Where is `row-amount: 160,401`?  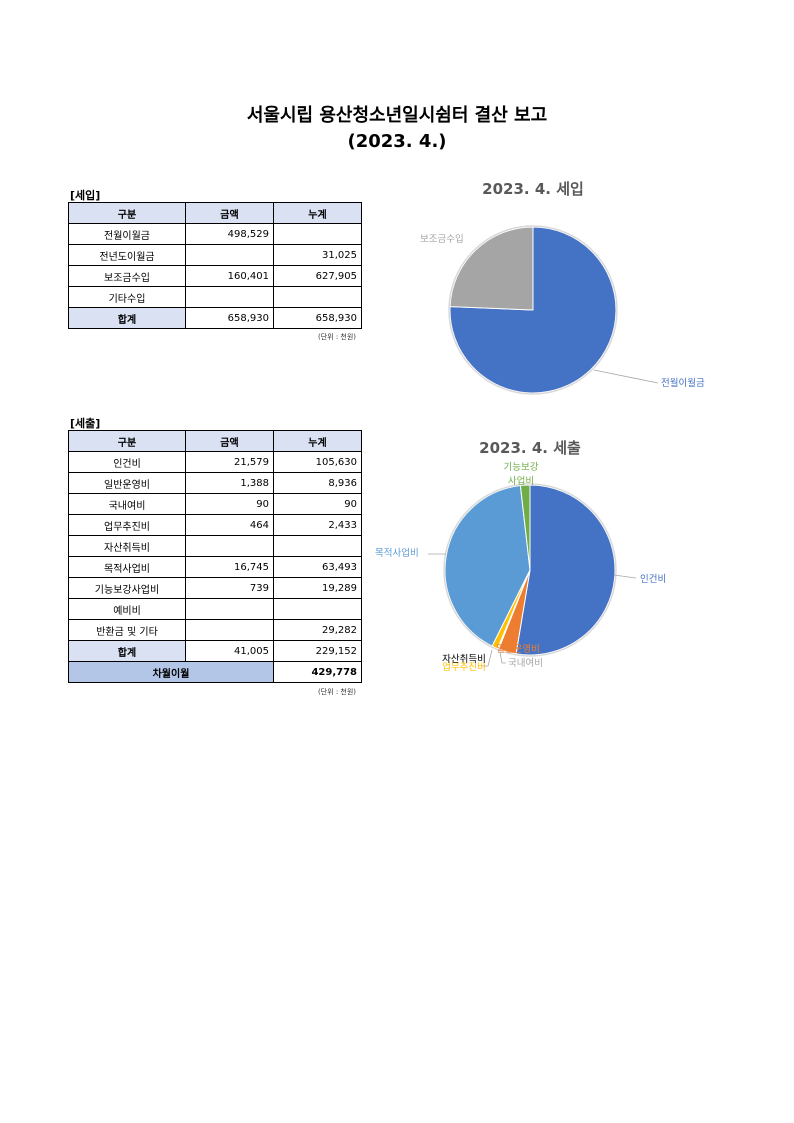 row-amount: 160,401 is located at coordinates (229, 276).